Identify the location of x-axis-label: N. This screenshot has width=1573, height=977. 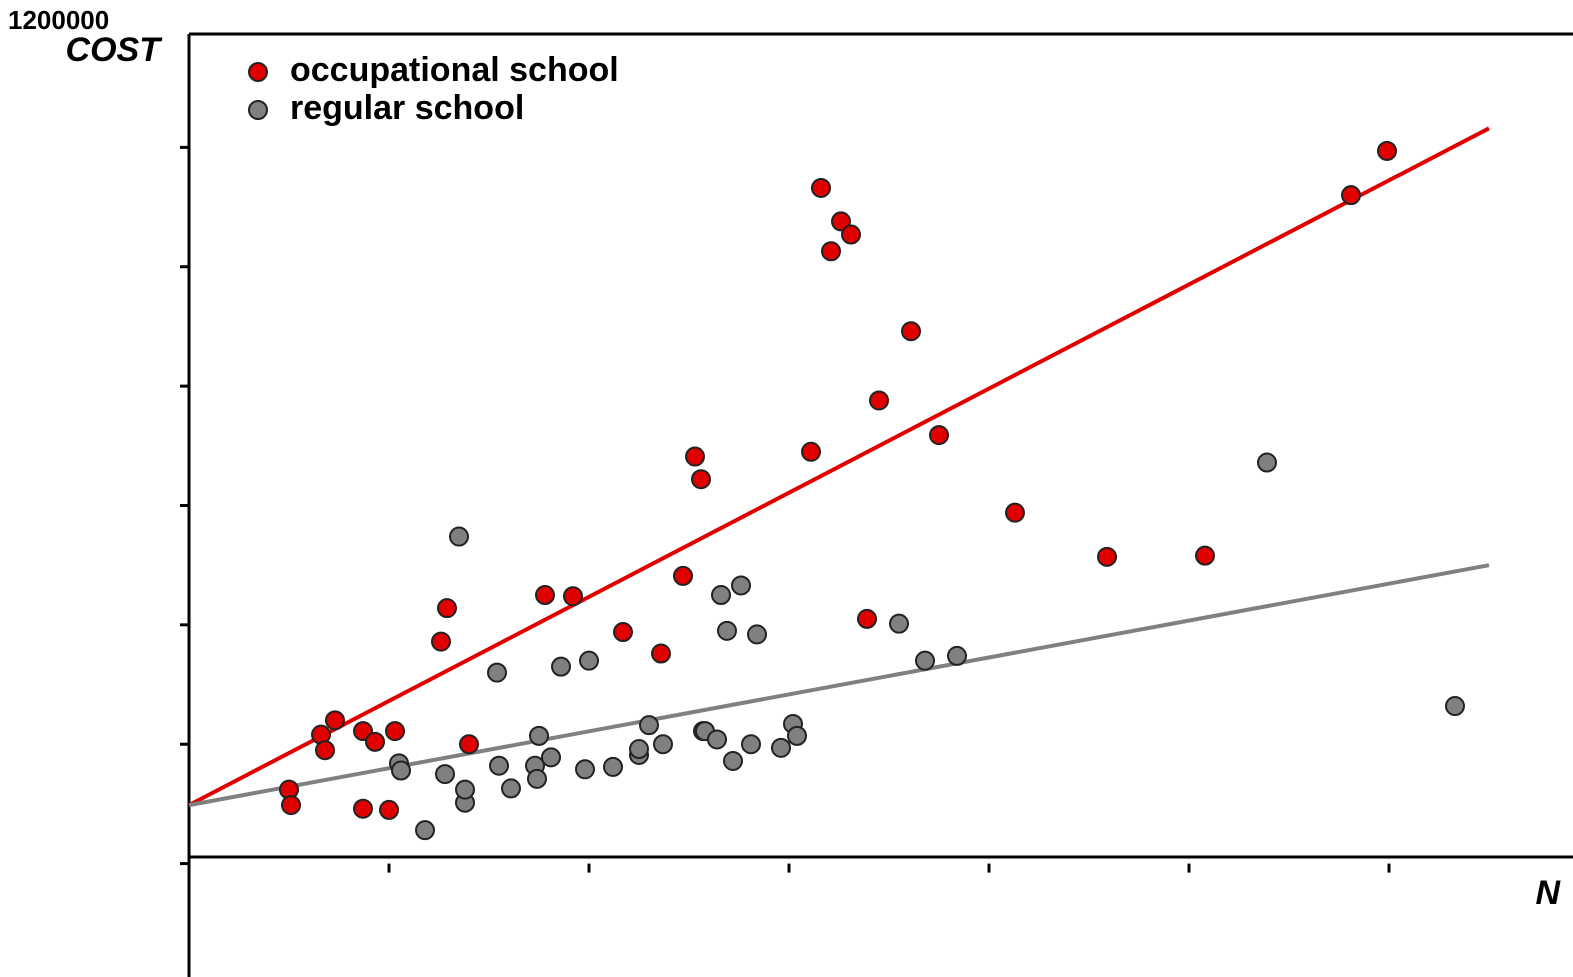
(1548, 893).